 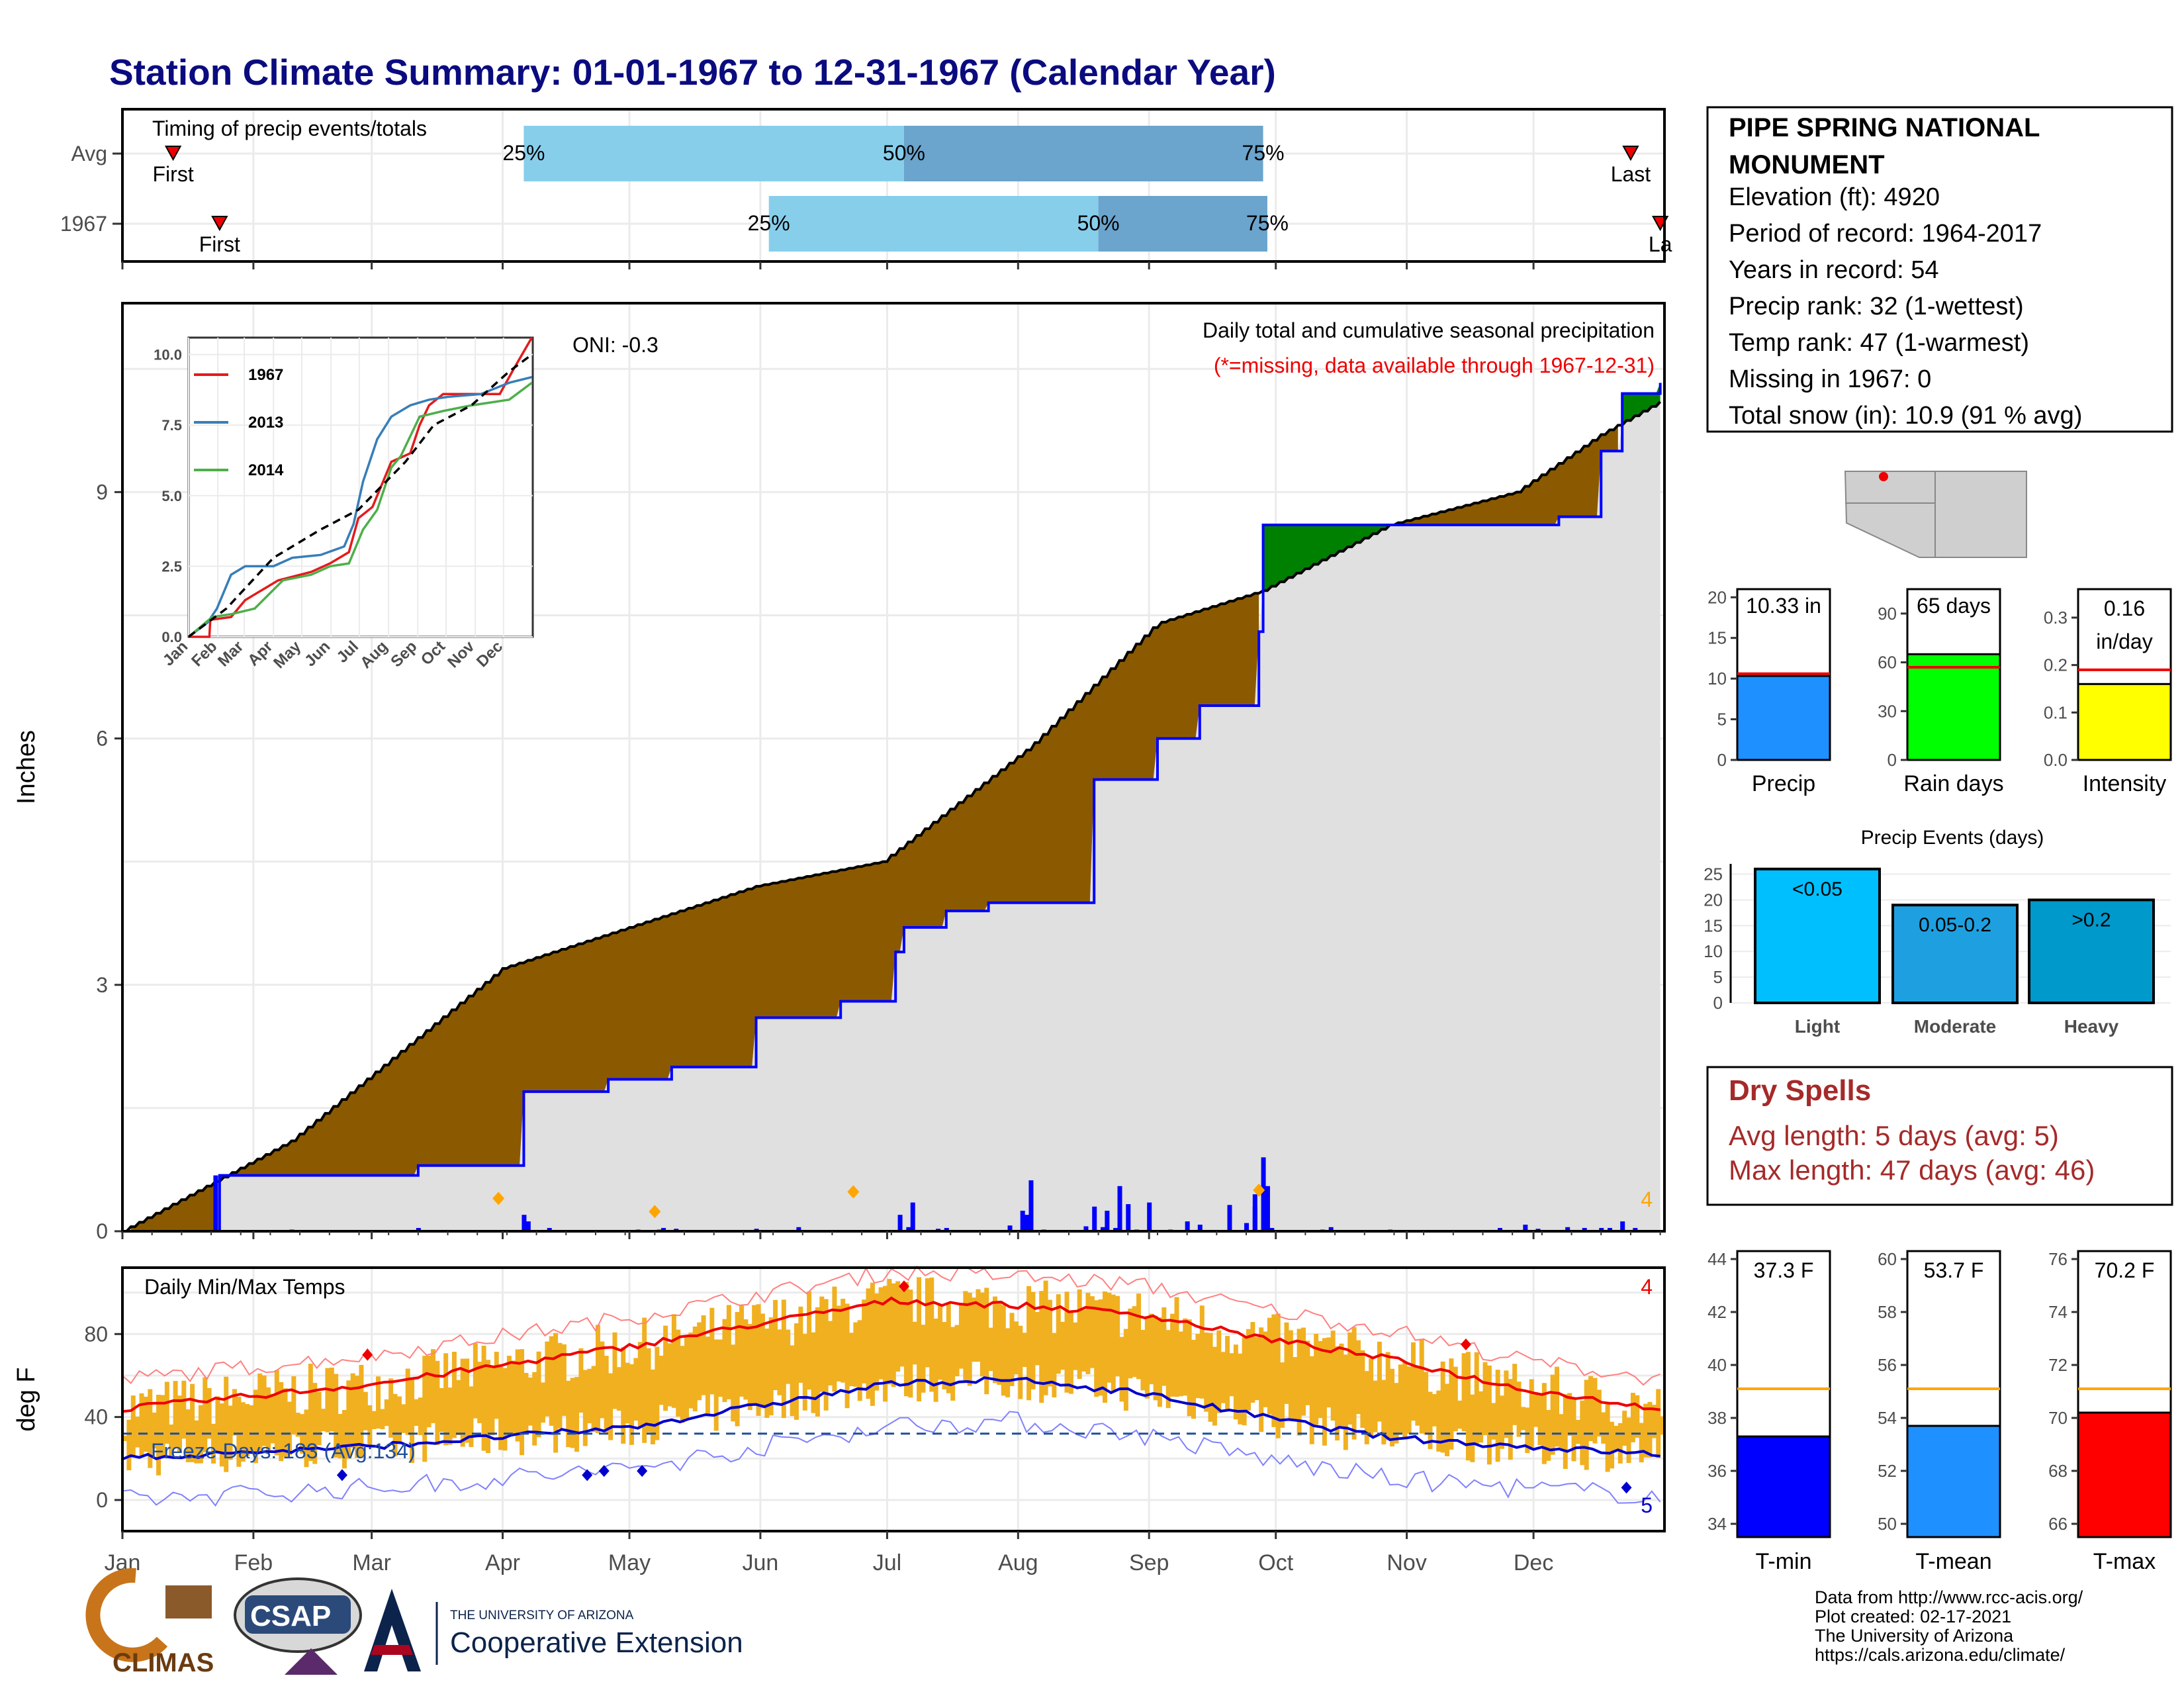 I want to click on events-bar-label: Moderate, so click(x=1955, y=1026).